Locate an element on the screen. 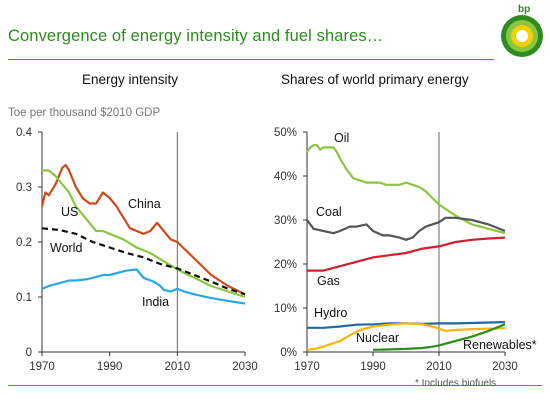 The width and height of the screenshot is (550, 400). right-series-label: Gas is located at coordinates (328, 281).